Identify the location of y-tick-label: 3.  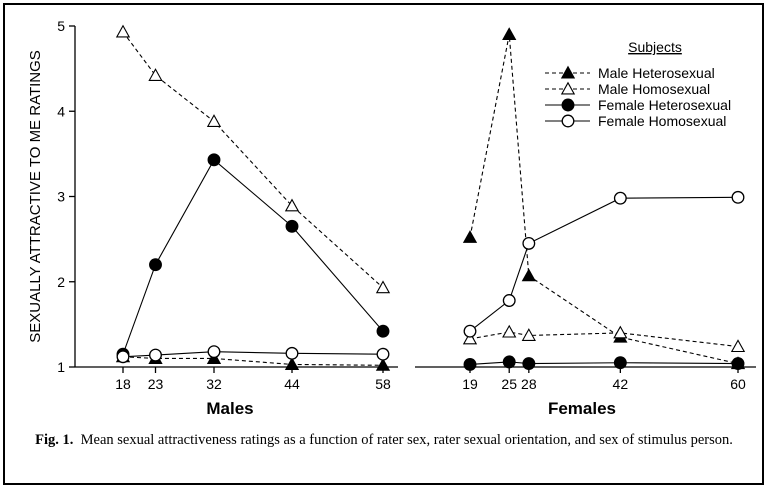
(61, 197).